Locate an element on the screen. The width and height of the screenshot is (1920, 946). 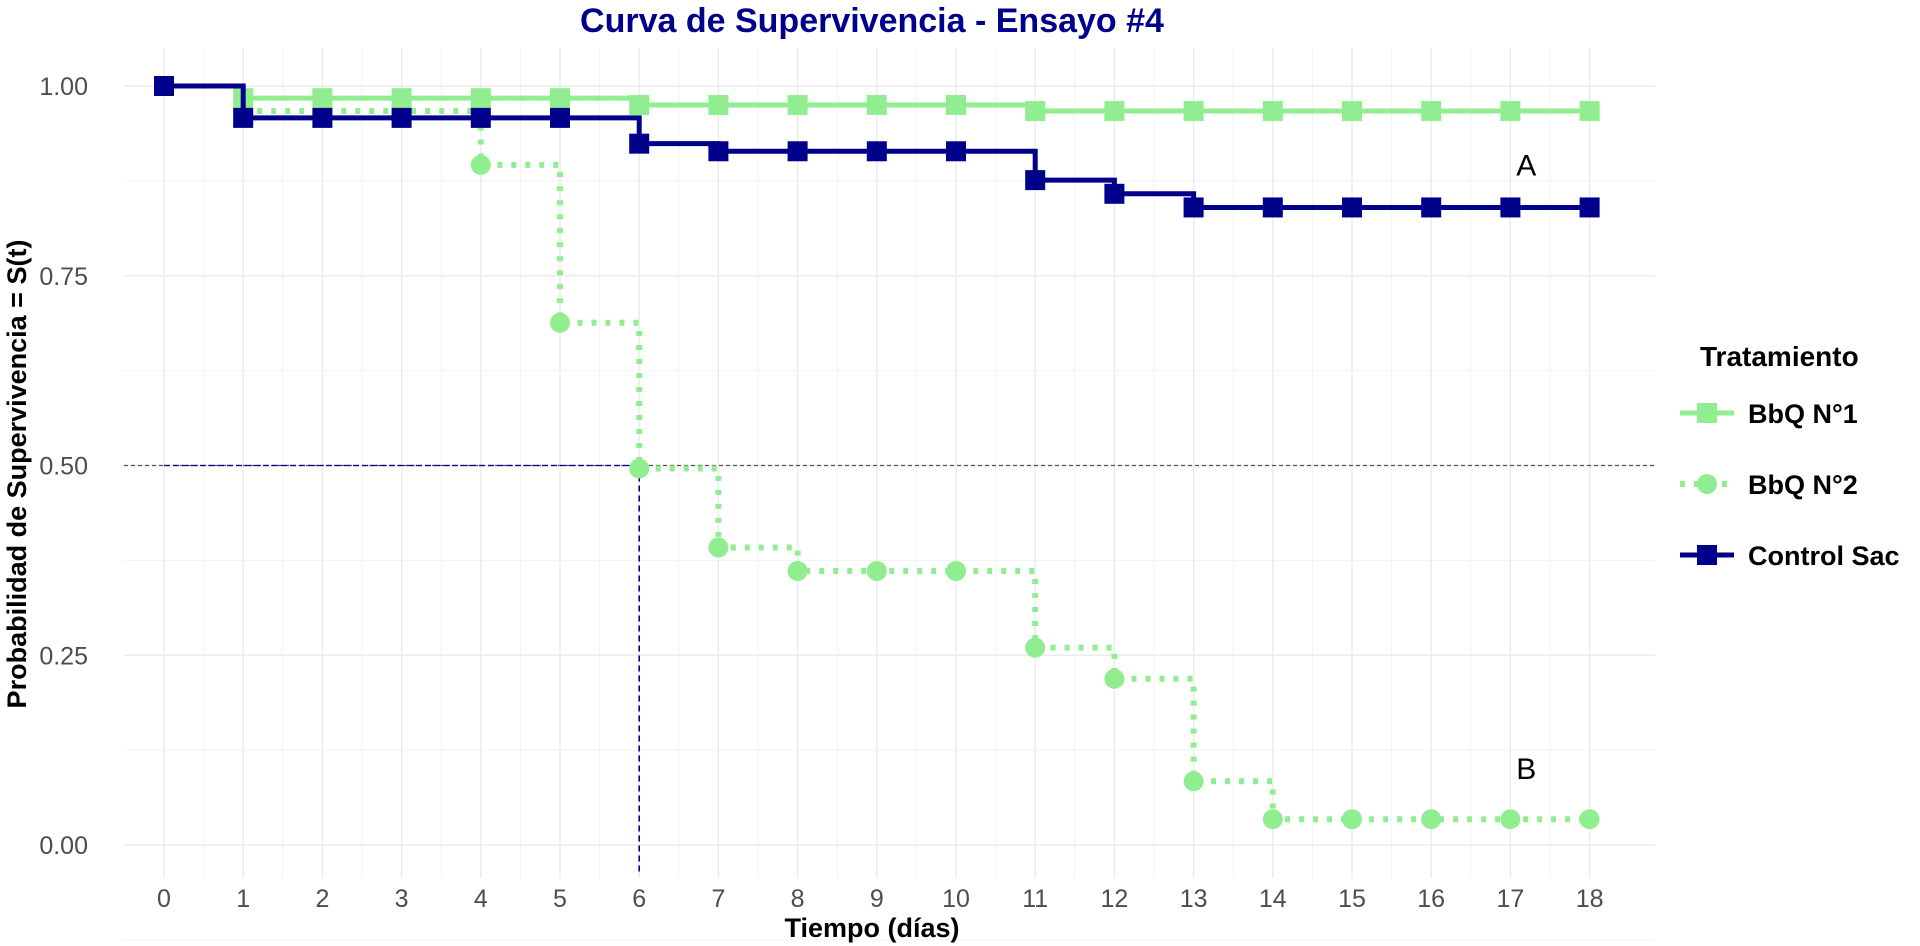
legend: Tratamiento BbQ N°1 BbQ N°2 Control Sac is located at coordinates (1790, 456).